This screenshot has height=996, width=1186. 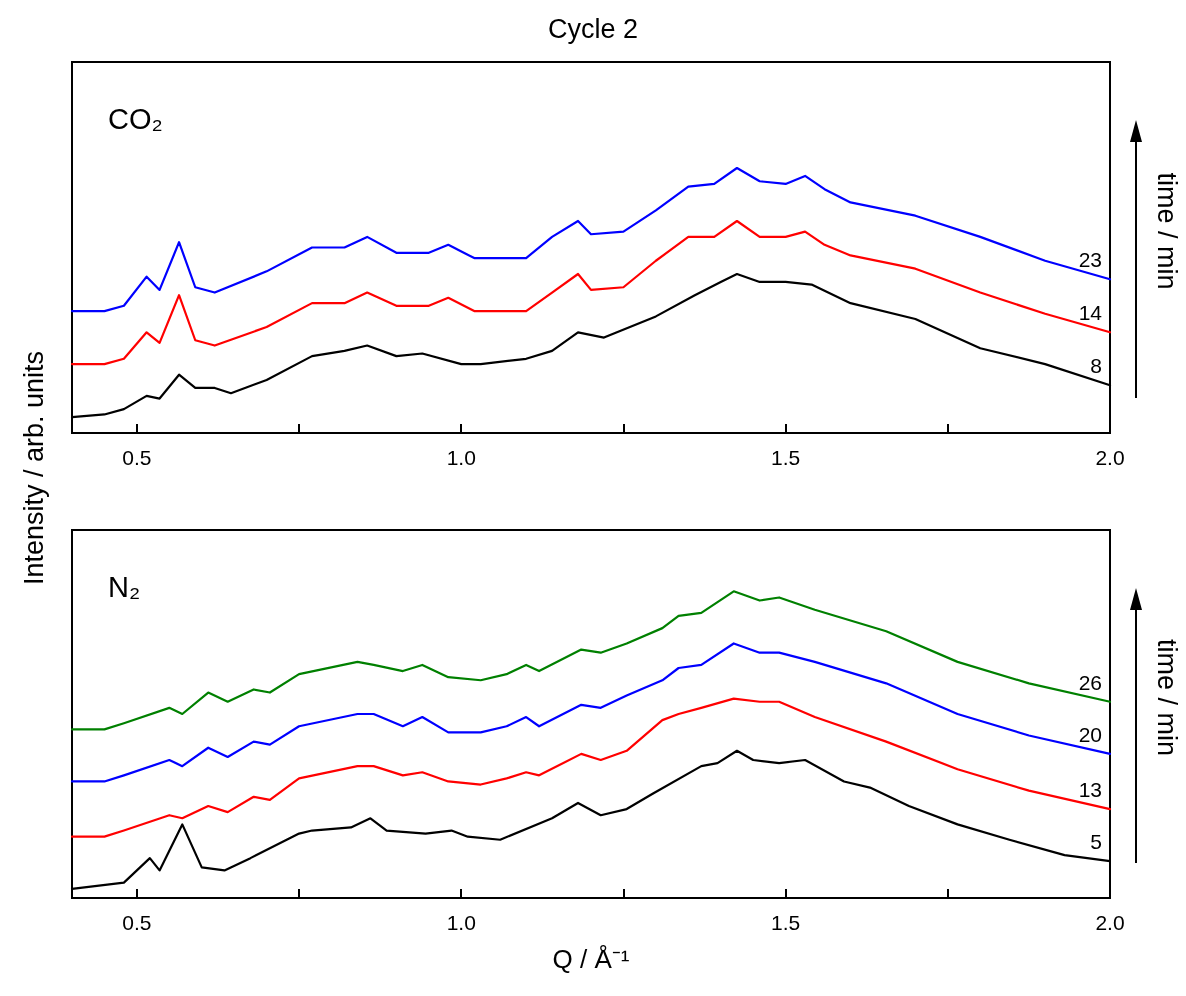 I want to click on y-axis-title: Intensity / arb. units, so click(x=34, y=468).